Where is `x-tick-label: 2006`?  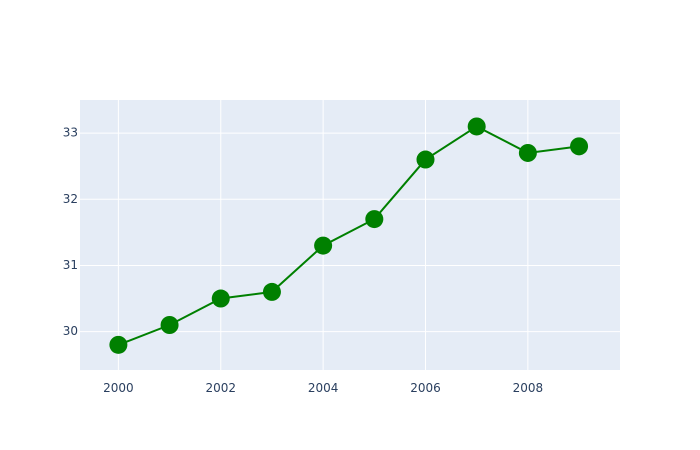
x-tick-label: 2006 is located at coordinates (425, 388).